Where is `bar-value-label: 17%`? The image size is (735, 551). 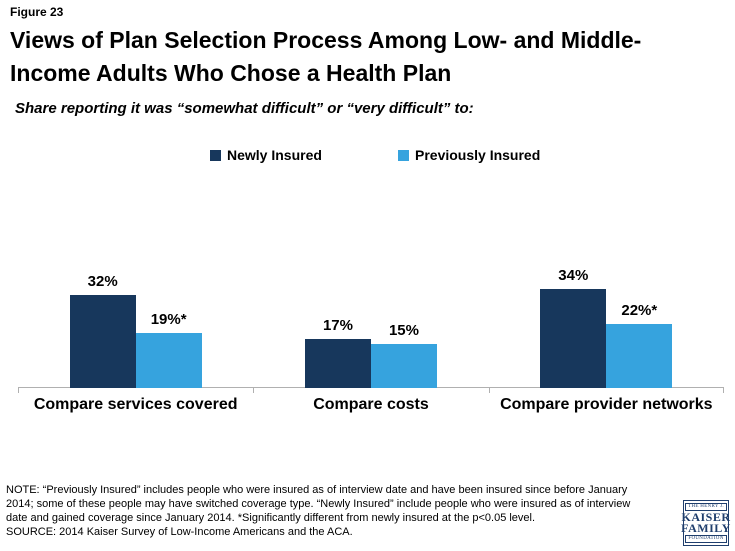 bar-value-label: 17% is located at coordinates (337, 325).